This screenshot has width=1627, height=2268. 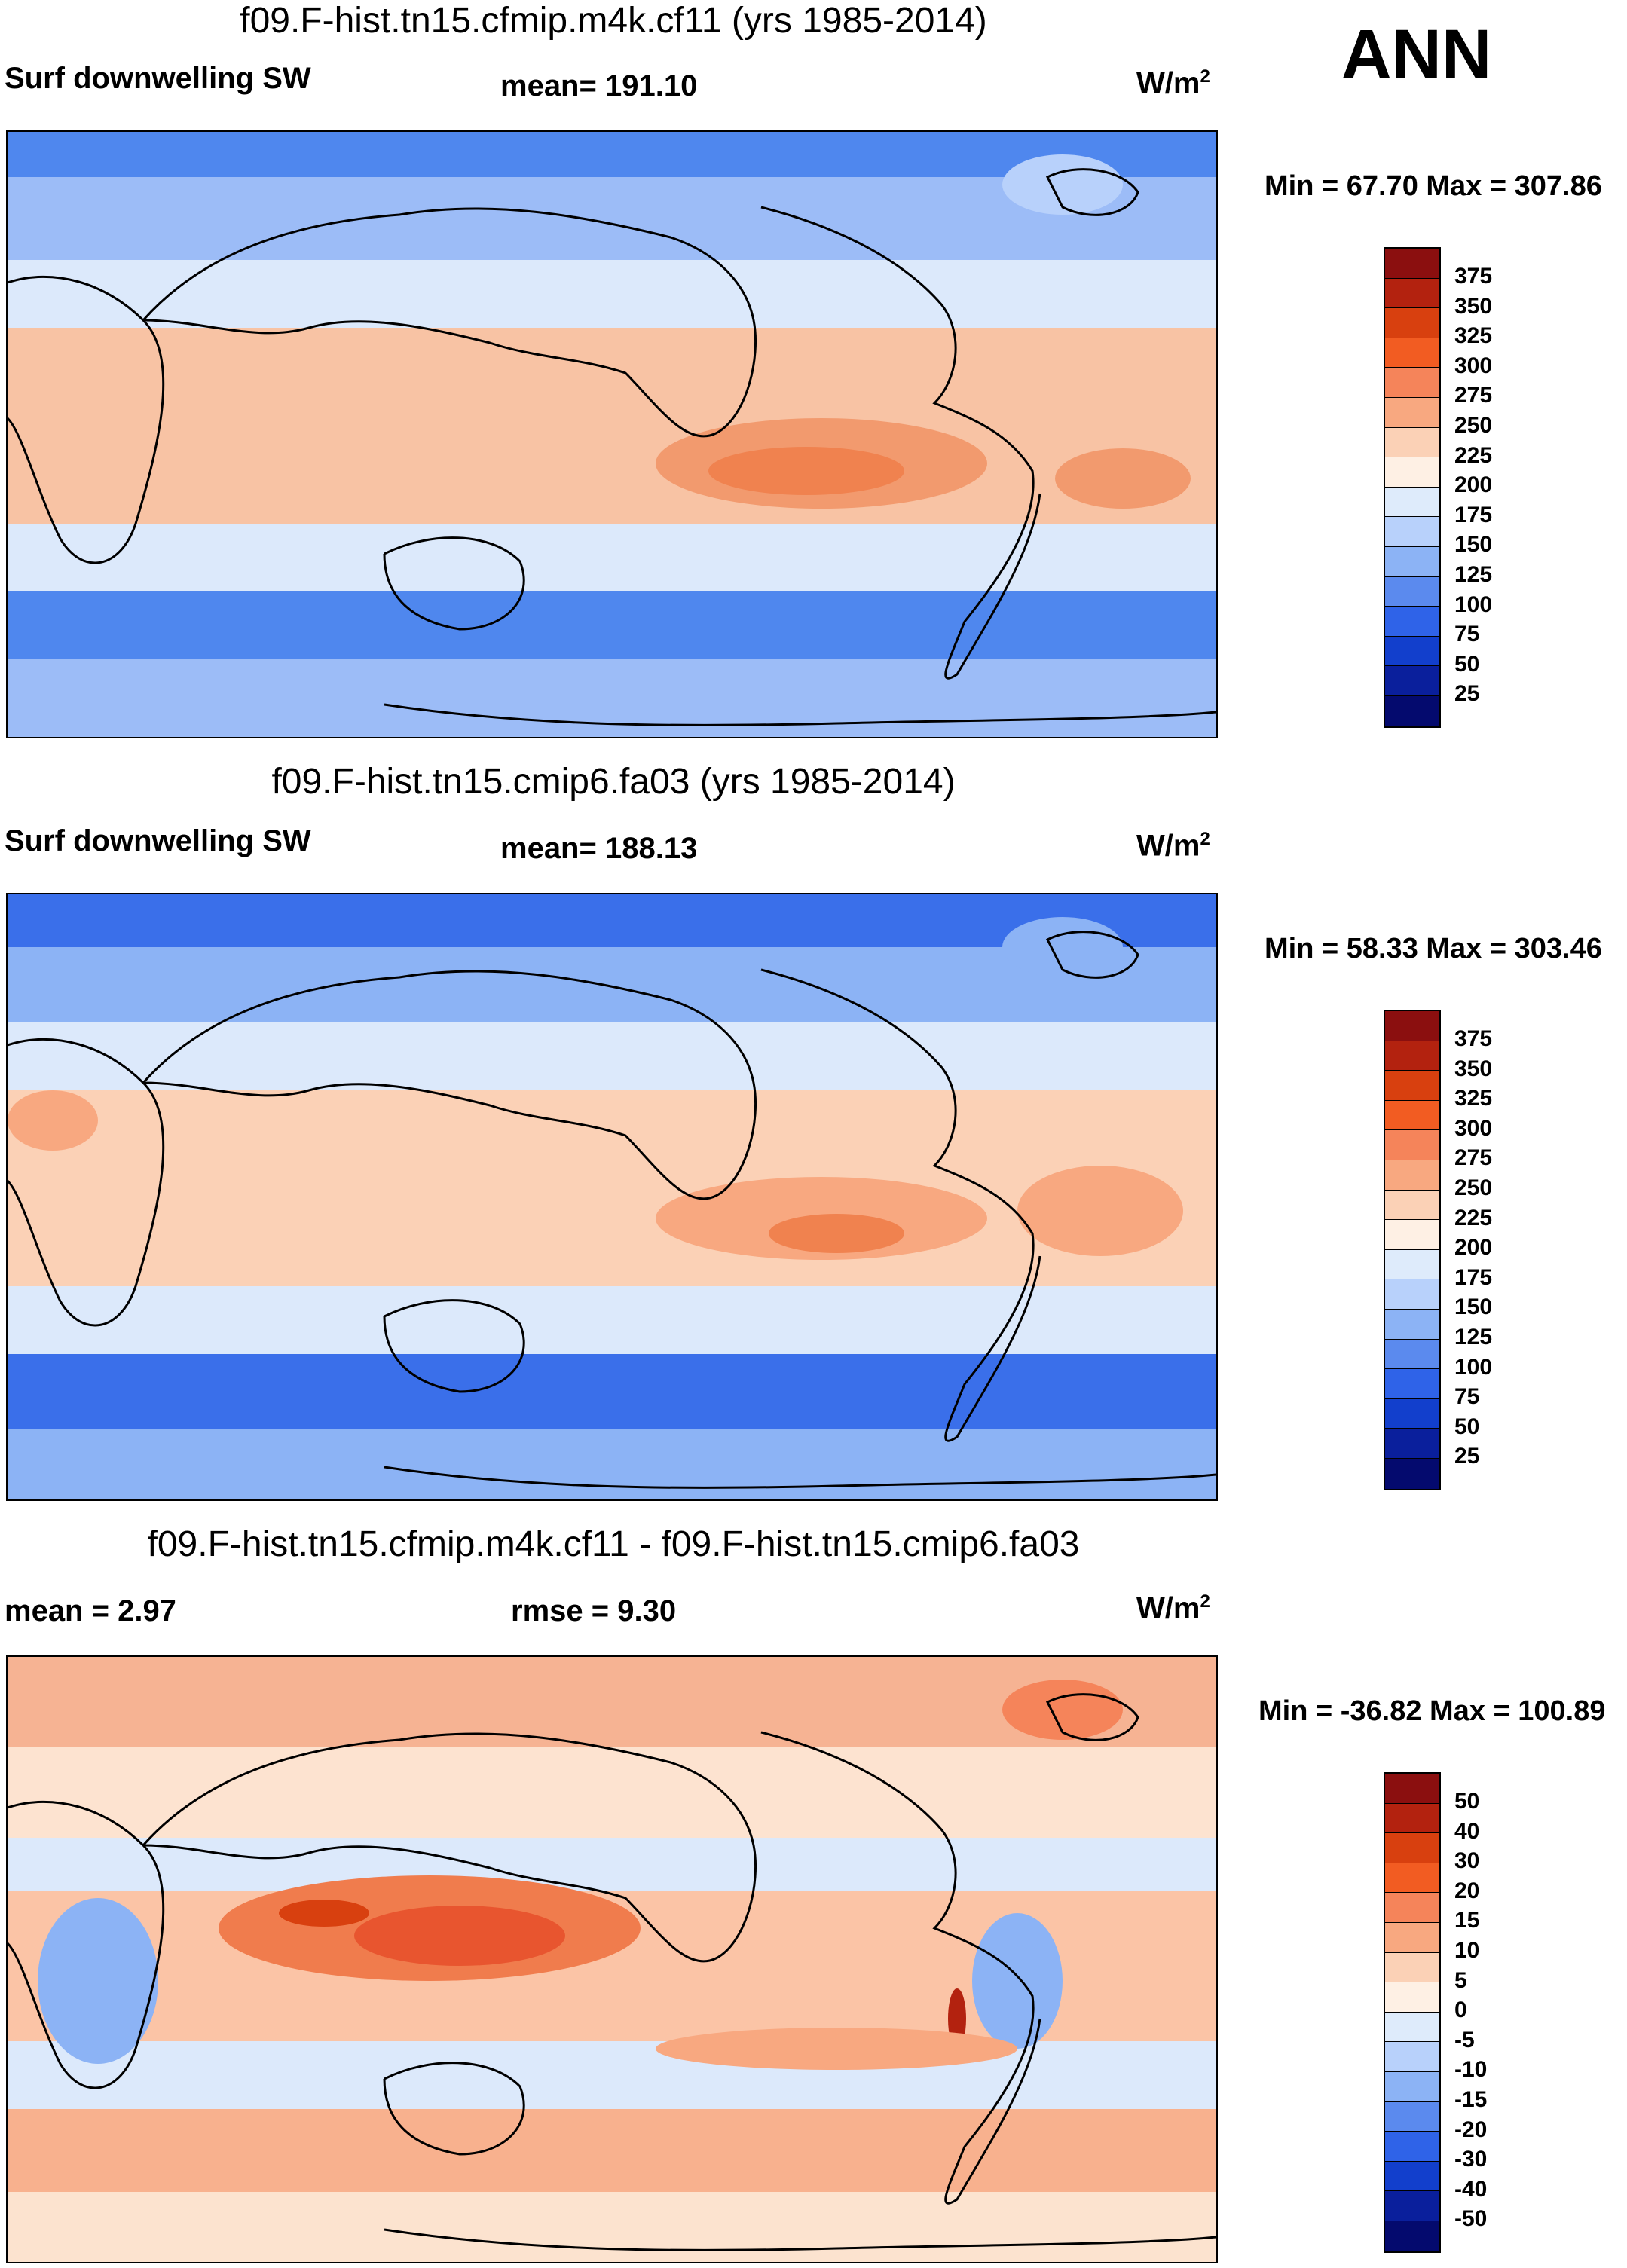 I want to click on panel3-southern-band, so click(x=612, y=2227).